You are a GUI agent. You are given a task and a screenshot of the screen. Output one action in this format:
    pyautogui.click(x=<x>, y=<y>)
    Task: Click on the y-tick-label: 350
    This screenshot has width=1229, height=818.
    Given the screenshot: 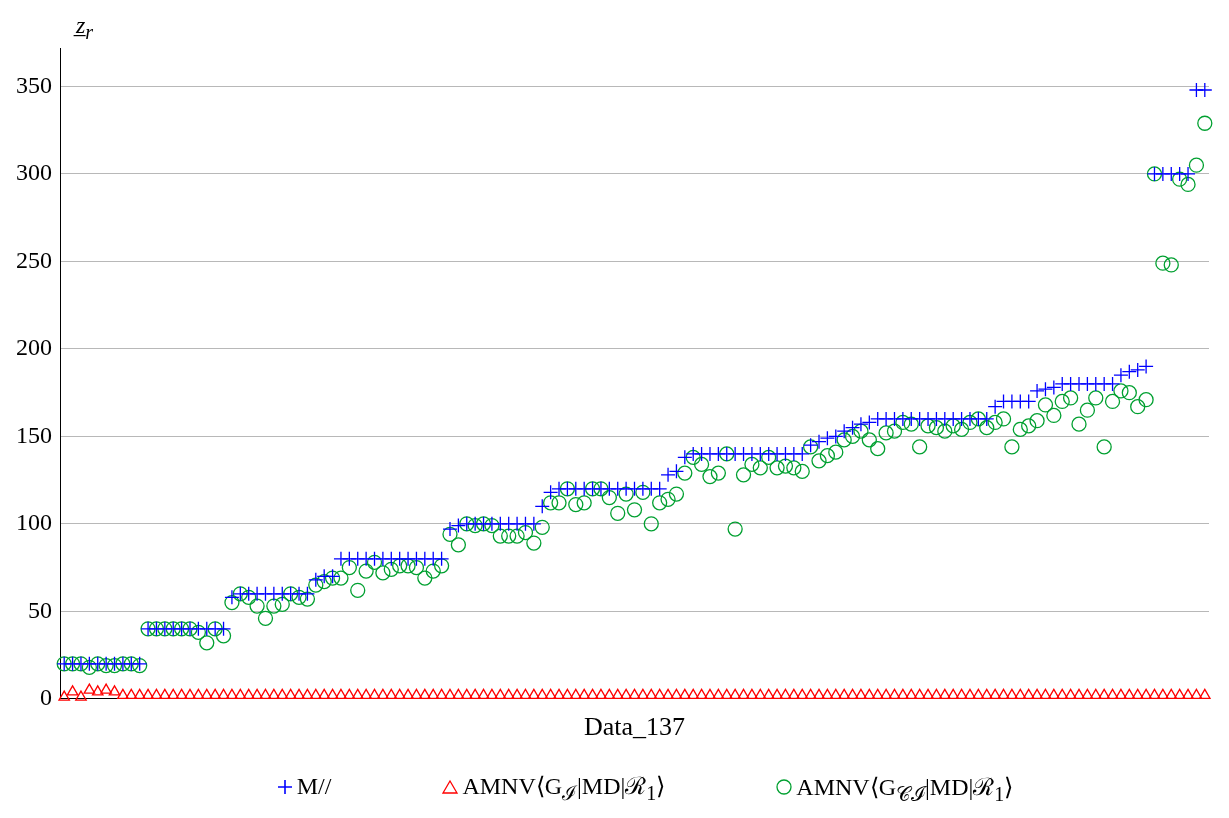 What is the action you would take?
    pyautogui.click(x=34, y=84)
    